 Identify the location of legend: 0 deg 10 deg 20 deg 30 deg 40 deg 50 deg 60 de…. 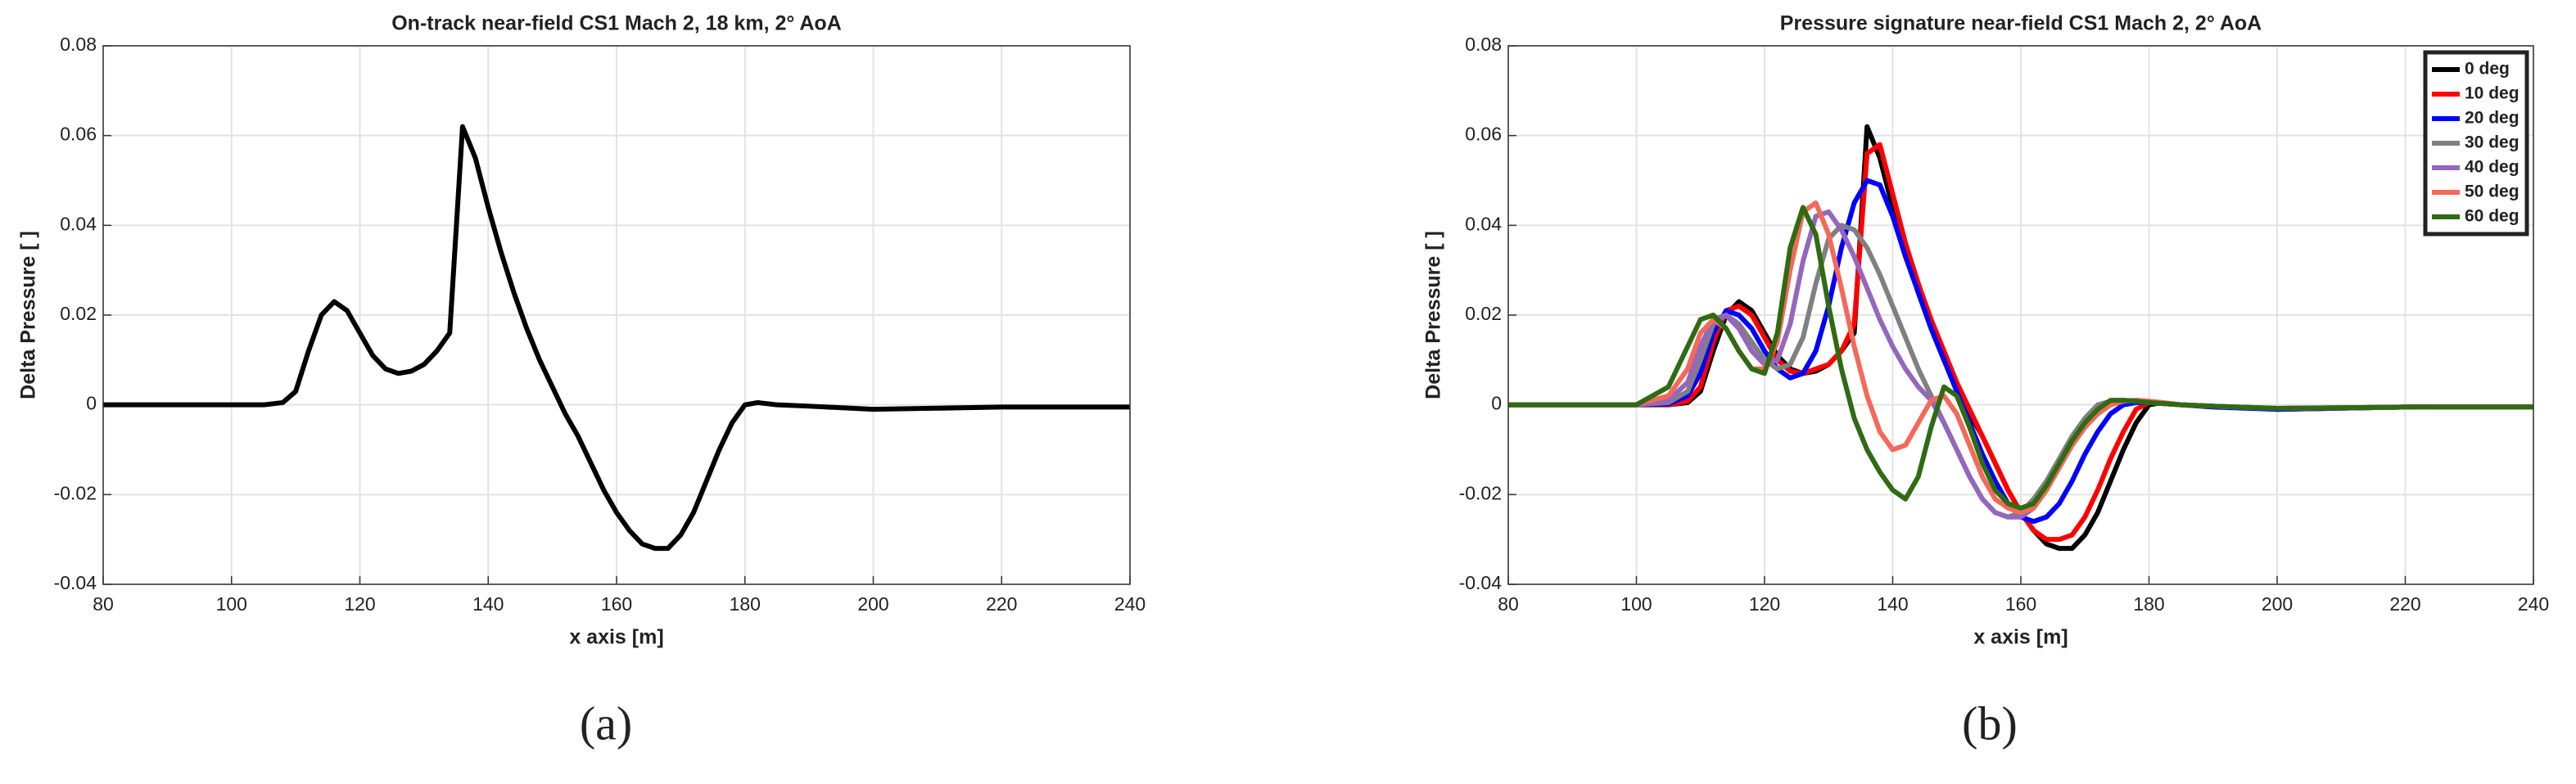
(2476, 143).